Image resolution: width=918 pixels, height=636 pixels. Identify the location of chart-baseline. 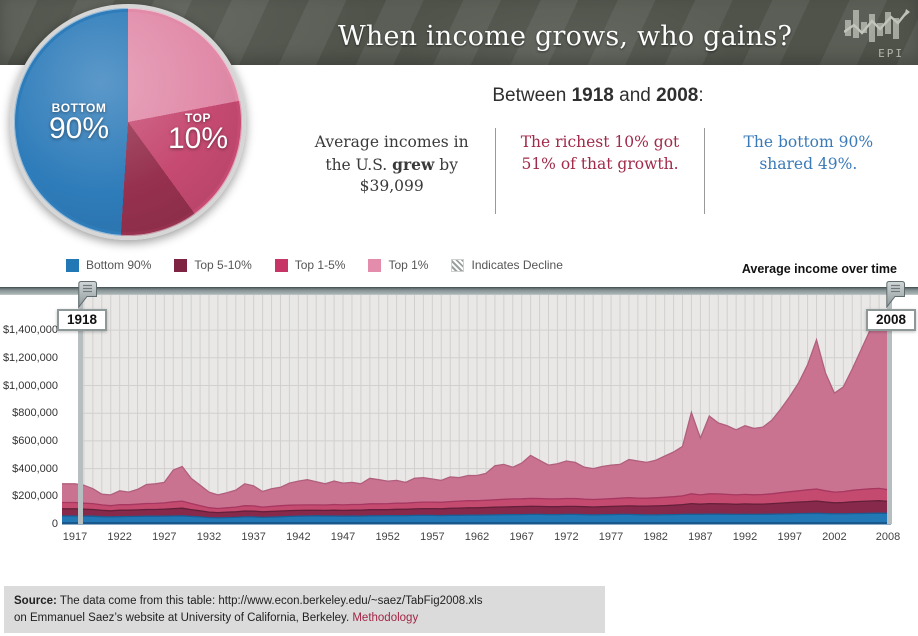
(476, 523).